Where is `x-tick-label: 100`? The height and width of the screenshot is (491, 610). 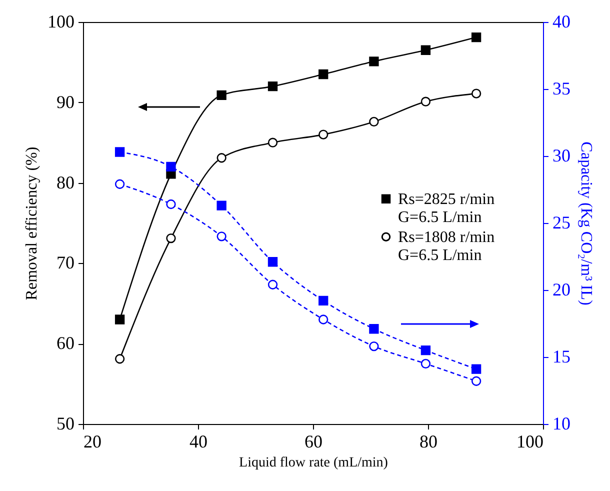
x-tick-label: 100 is located at coordinates (530, 442).